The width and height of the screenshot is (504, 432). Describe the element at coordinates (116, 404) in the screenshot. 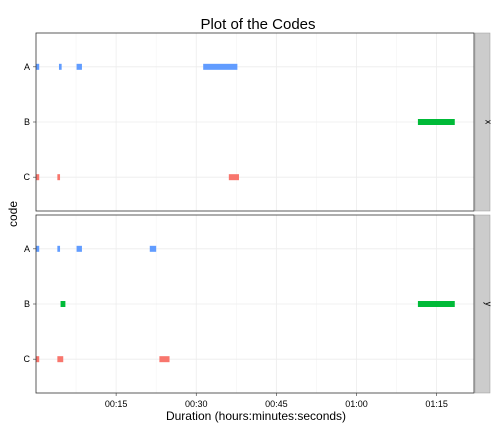

I see `x-tick-label: 00:15` at that location.